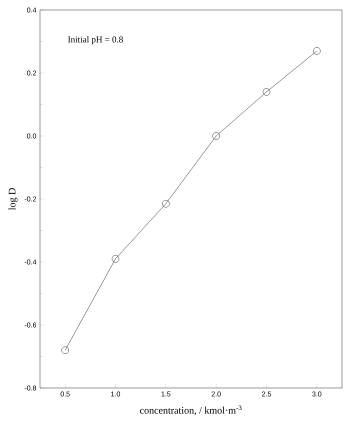 This screenshot has height=436, width=346. I want to click on x-axis-title: concentration, / kmol·m$^{-3}$, so click(191, 410).